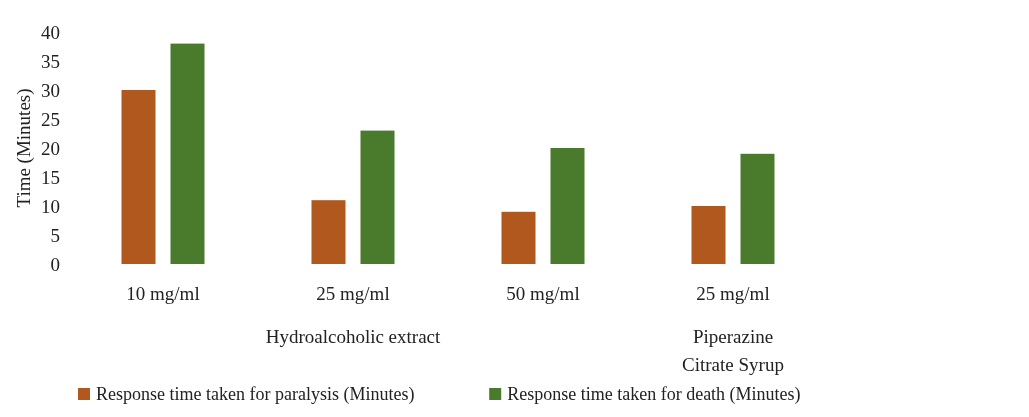  Describe the element at coordinates (50, 206) in the screenshot. I see `y-tick-label: 10` at that location.